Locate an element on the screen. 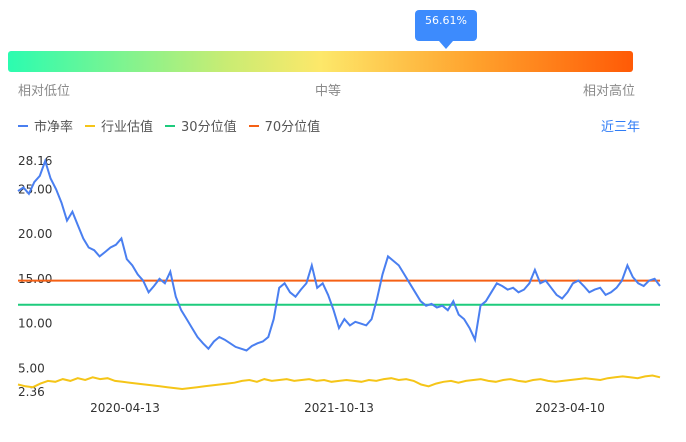 The height and width of the screenshot is (442, 686). chart-legend: 市净率 行业估值 30分位值 70分位值 is located at coordinates (169, 125).